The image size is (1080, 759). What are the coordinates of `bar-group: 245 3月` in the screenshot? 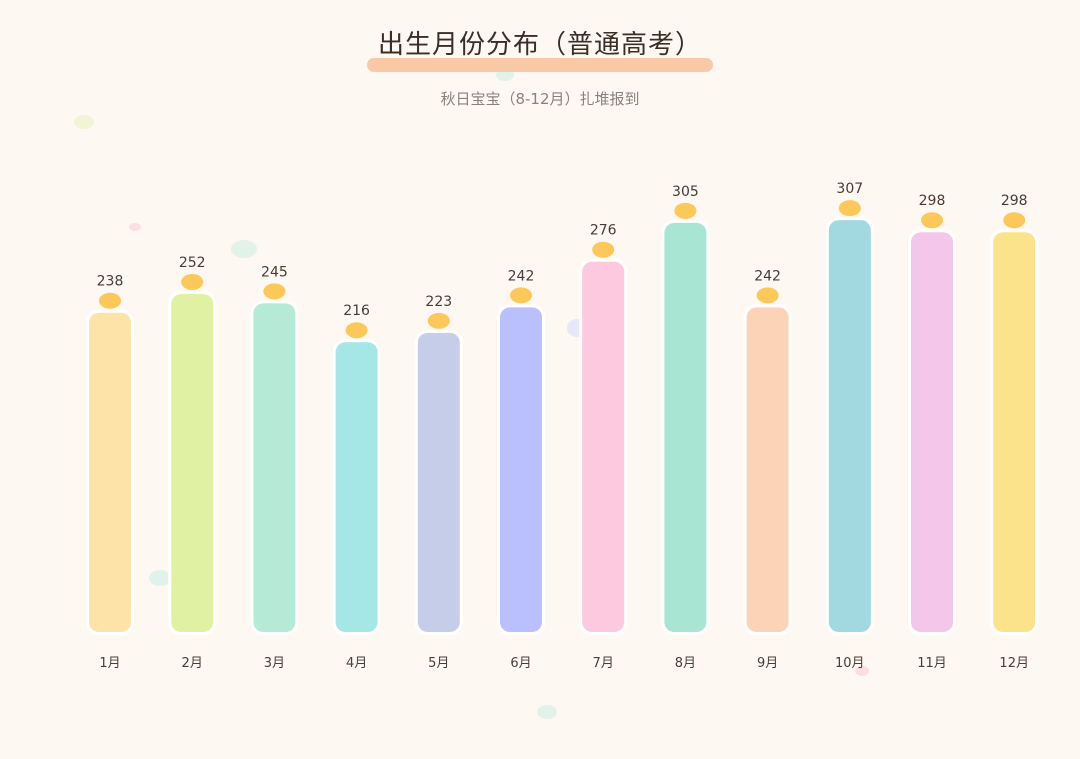 It's located at (274, 467).